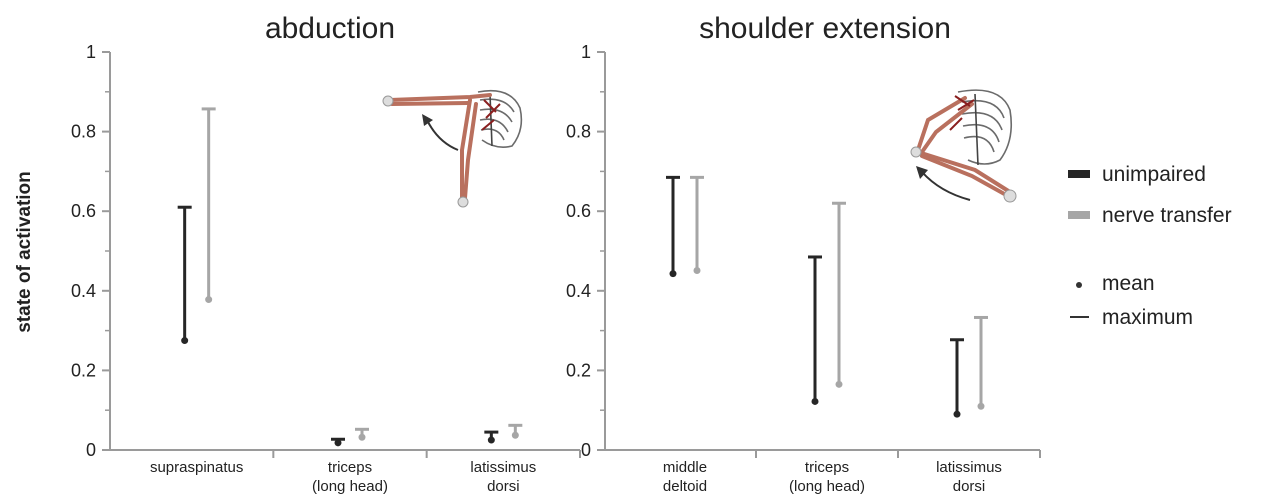  Describe the element at coordinates (1079, 215) in the screenshot. I see `legend-swatch-nerve-transfer` at that location.